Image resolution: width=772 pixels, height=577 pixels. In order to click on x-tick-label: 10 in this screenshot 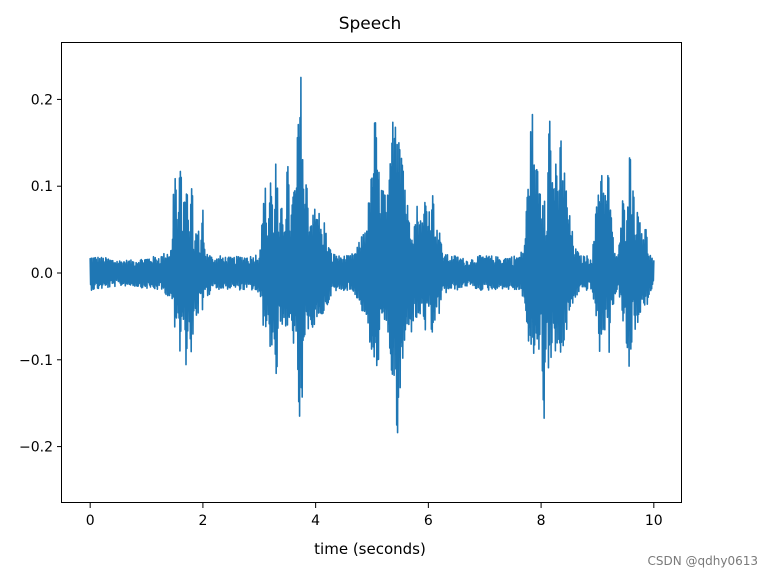, I will do `click(654, 521)`.